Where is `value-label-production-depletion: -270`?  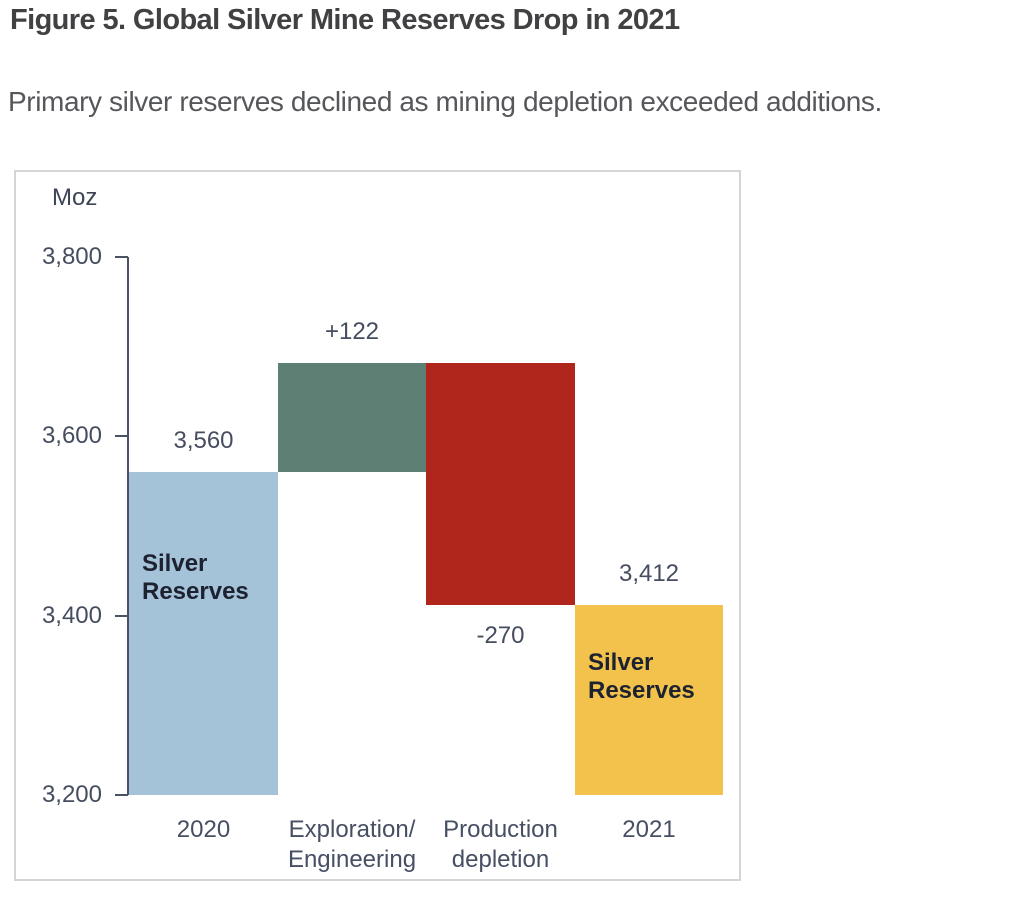 value-label-production-depletion: -270 is located at coordinates (500, 635).